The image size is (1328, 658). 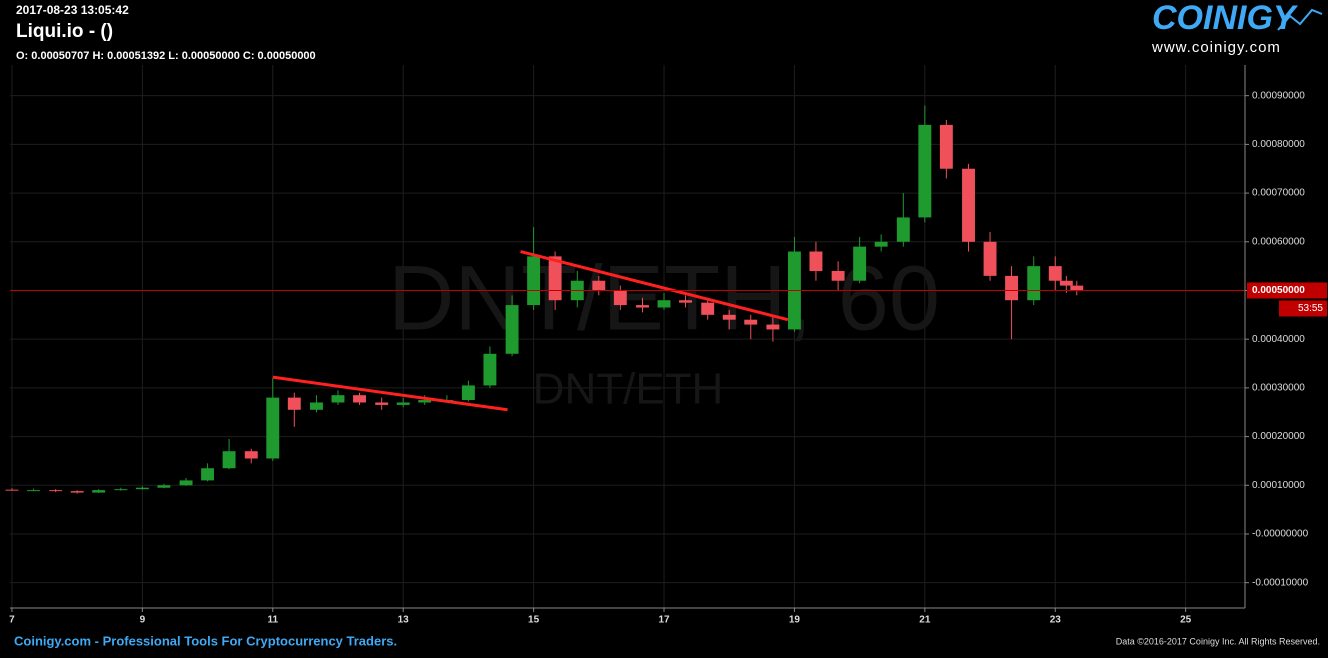 I want to click on y-tick-label: -0.00010000, so click(x=1280, y=582).